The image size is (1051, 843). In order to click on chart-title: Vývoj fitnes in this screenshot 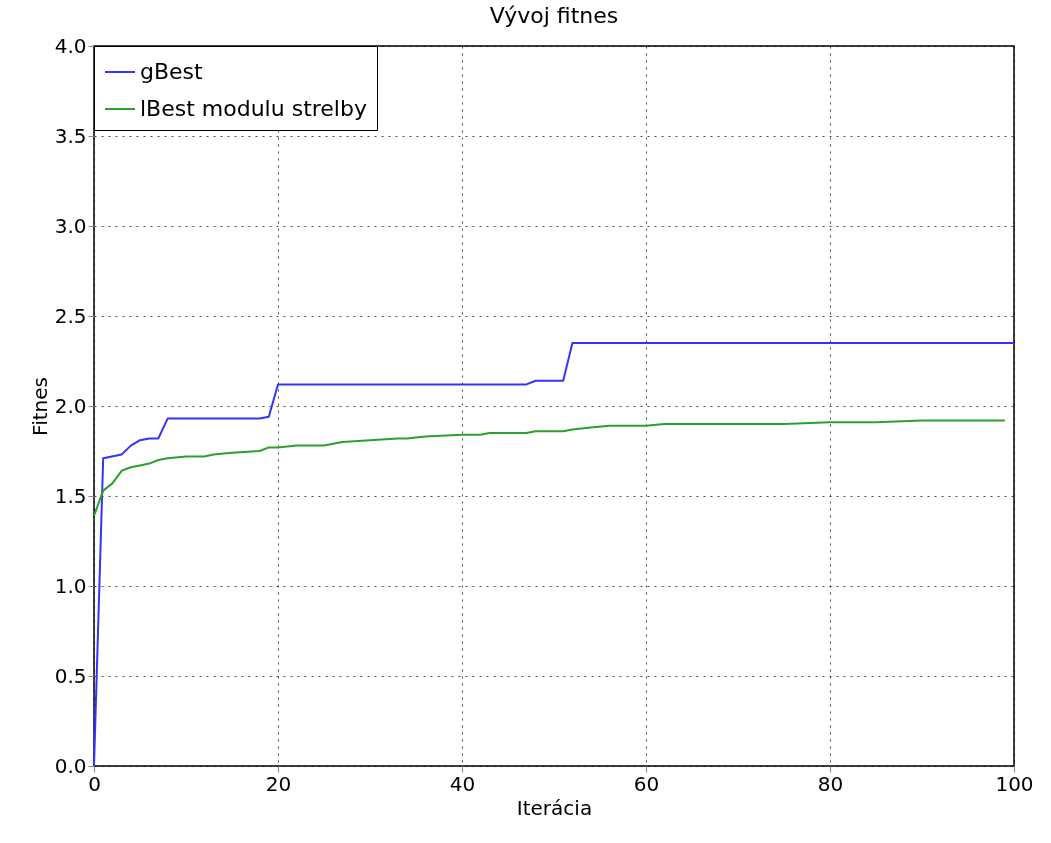, I will do `click(554, 15)`.